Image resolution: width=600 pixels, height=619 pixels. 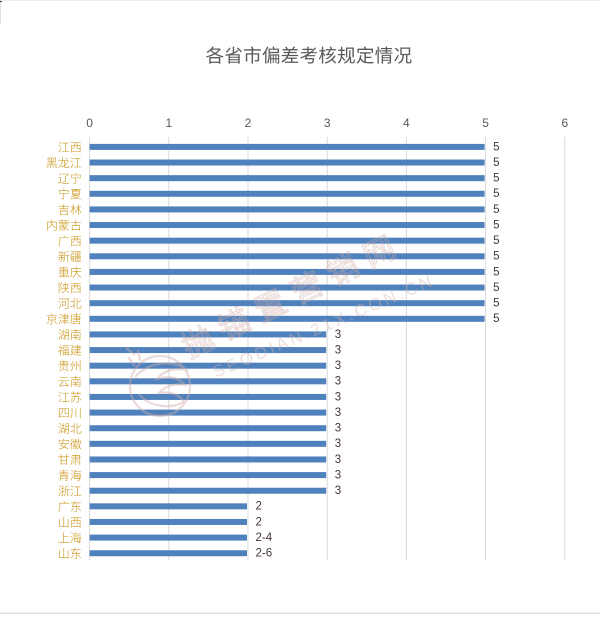 I want to click on svg-text: 4, so click(x=406, y=123).